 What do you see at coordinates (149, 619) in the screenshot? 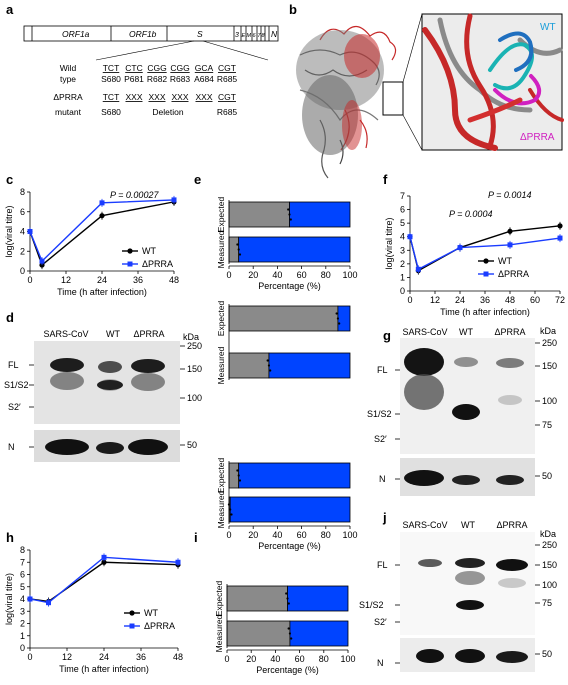
I see `legend-h: WT ΔPRRA` at bounding box center [149, 619].